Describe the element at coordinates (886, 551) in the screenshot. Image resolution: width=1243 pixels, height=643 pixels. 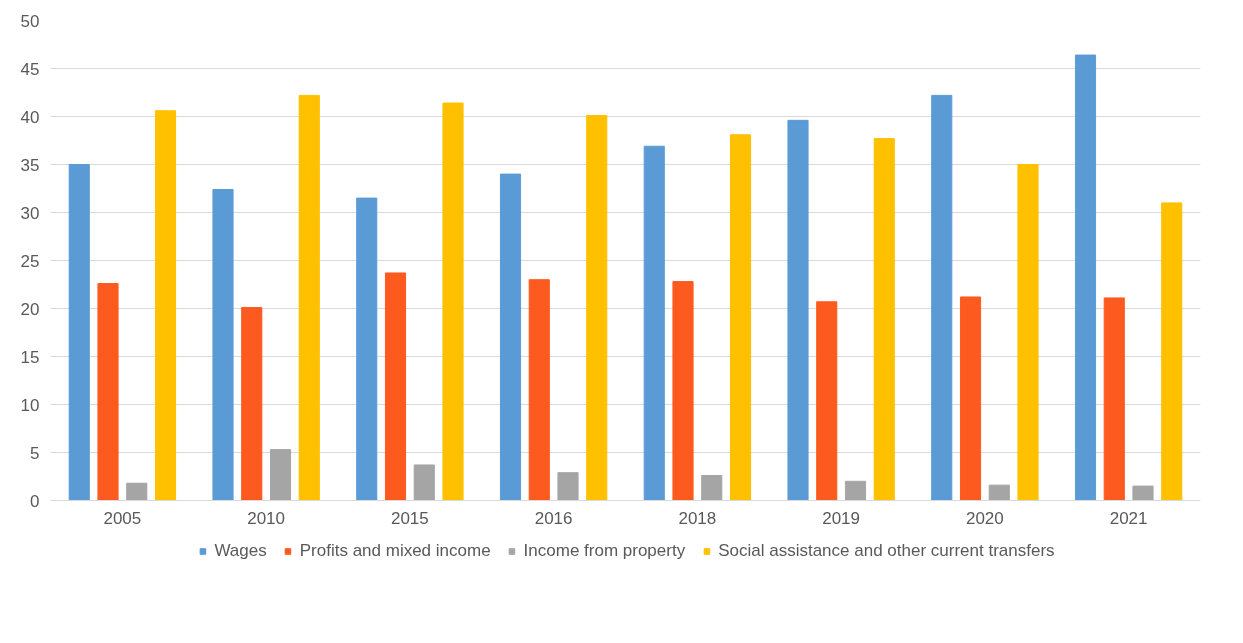
I see `legend-label: Social assistance and other current transfers` at that location.